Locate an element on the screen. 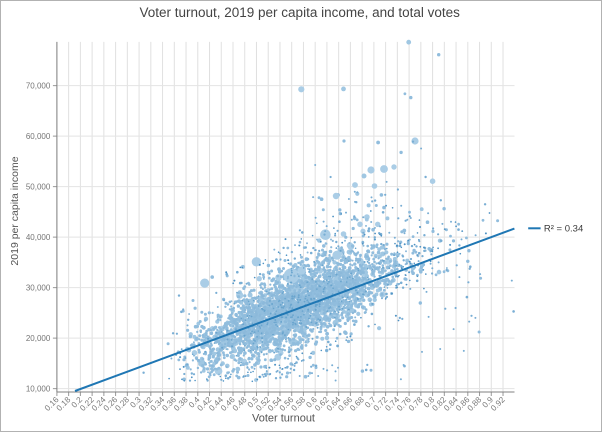  svg-text: 70,000 is located at coordinates (38, 86).